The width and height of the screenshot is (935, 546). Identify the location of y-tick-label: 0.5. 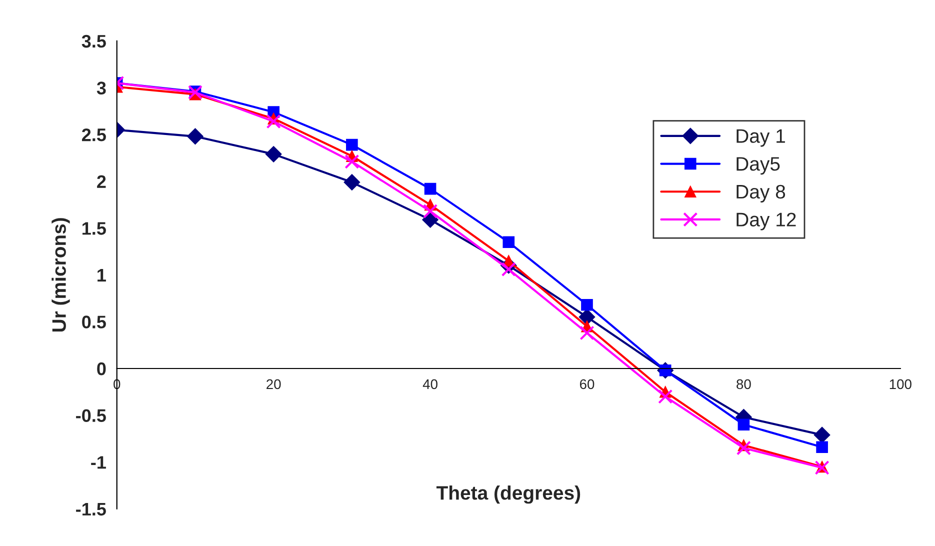
(94, 322).